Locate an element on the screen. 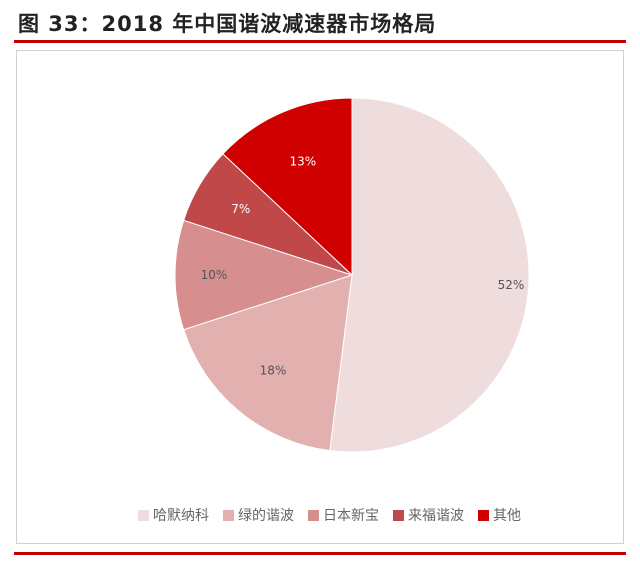 This screenshot has height=564, width=640. legend-label: 来福谐波 is located at coordinates (436, 516).